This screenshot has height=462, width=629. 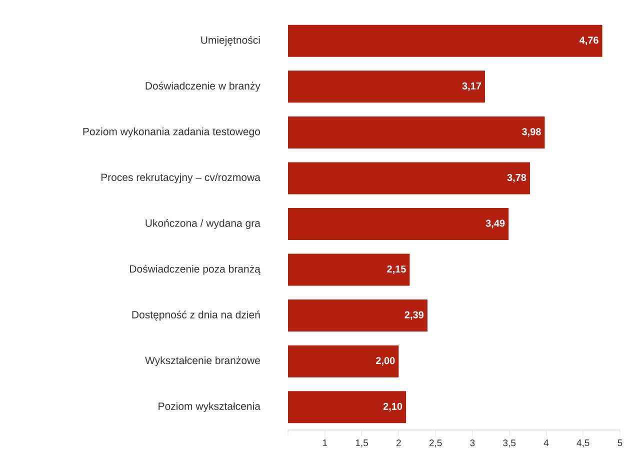 What do you see at coordinates (209, 407) in the screenshot?
I see `y-tick-label: Poziom wykształcenia` at bounding box center [209, 407].